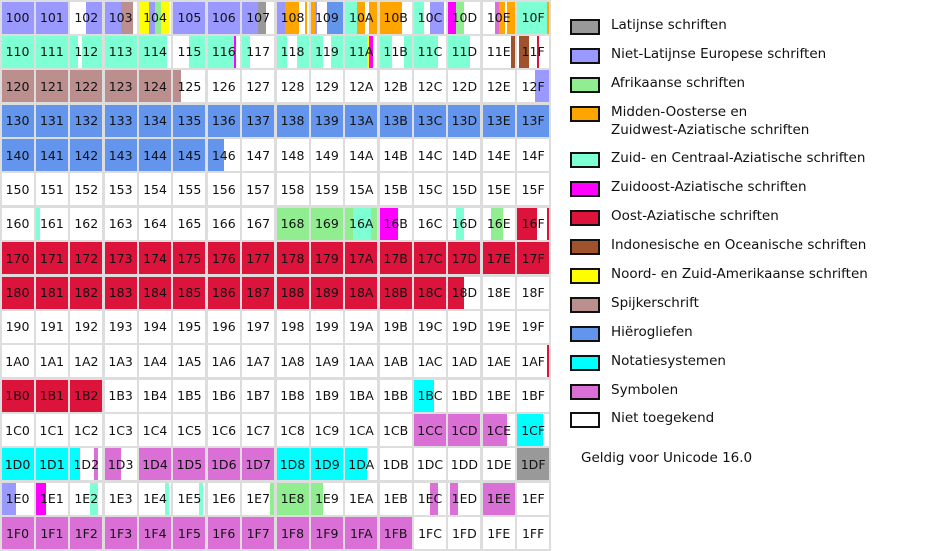  What do you see at coordinates (86, 223) in the screenshot?
I see `block-cell: 162` at bounding box center [86, 223].